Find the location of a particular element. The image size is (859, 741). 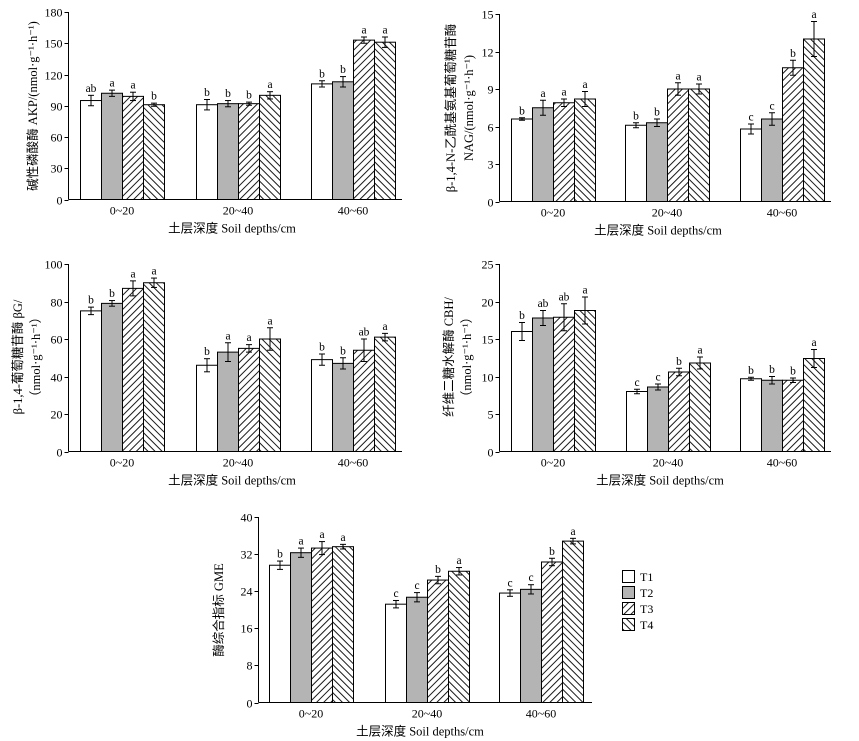

y-tick-label: 30 is located at coordinates (57, 169).